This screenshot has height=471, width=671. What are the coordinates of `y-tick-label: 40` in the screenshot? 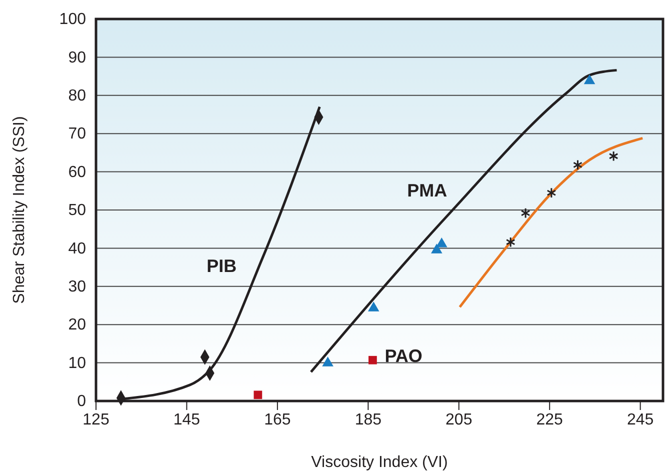 It's located at (77, 249).